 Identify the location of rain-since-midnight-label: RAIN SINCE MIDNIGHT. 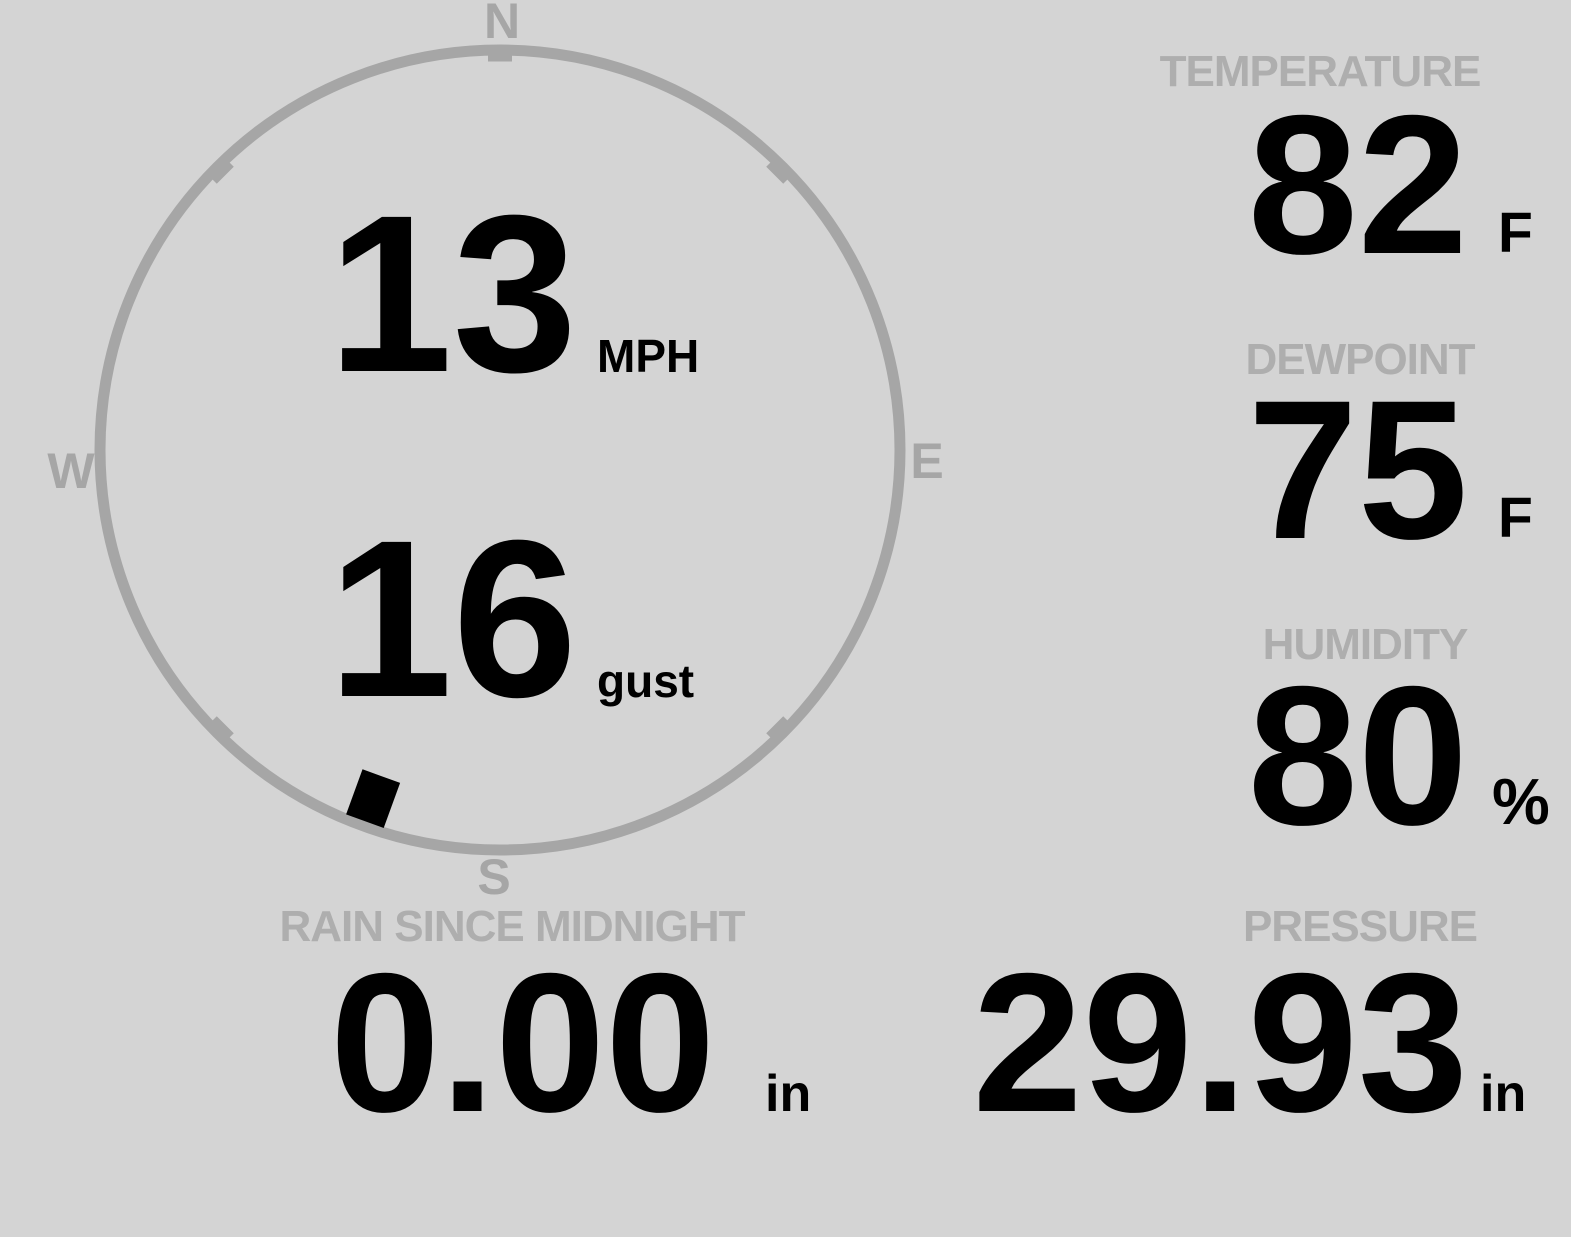
(512, 926).